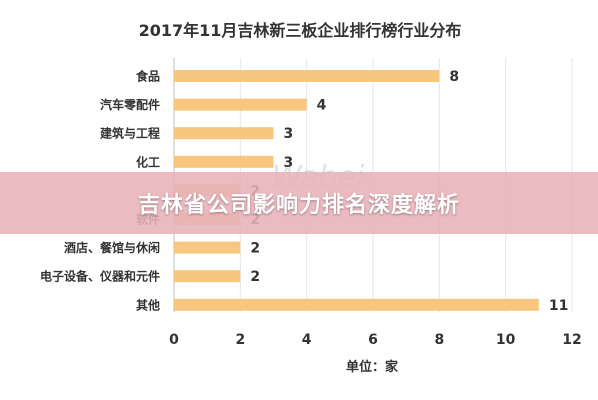  What do you see at coordinates (100, 276) in the screenshot?
I see `category-label: 电子设备、仪器和元件` at bounding box center [100, 276].